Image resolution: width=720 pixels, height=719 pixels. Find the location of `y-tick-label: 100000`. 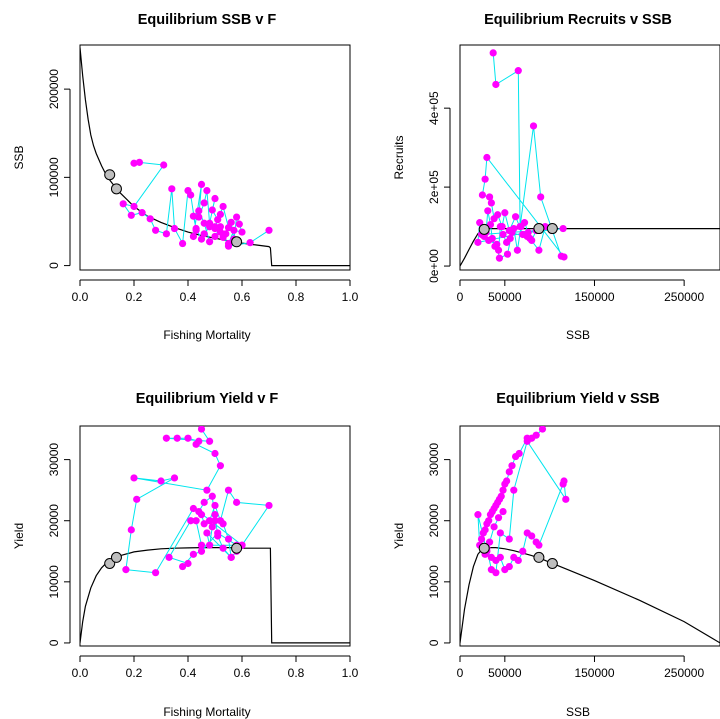

y-tick-label: 100000 is located at coordinates (54, 177).